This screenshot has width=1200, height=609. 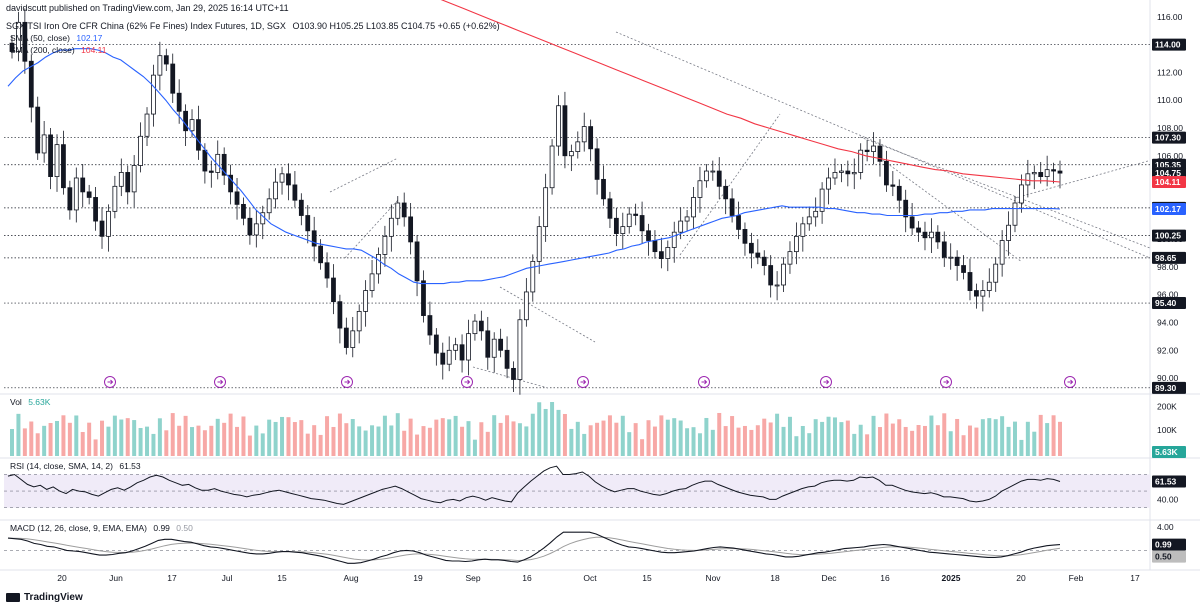 What do you see at coordinates (1163, 557) in the screenshot?
I see `macd-signal-badge-label: 0.50` at bounding box center [1163, 557].